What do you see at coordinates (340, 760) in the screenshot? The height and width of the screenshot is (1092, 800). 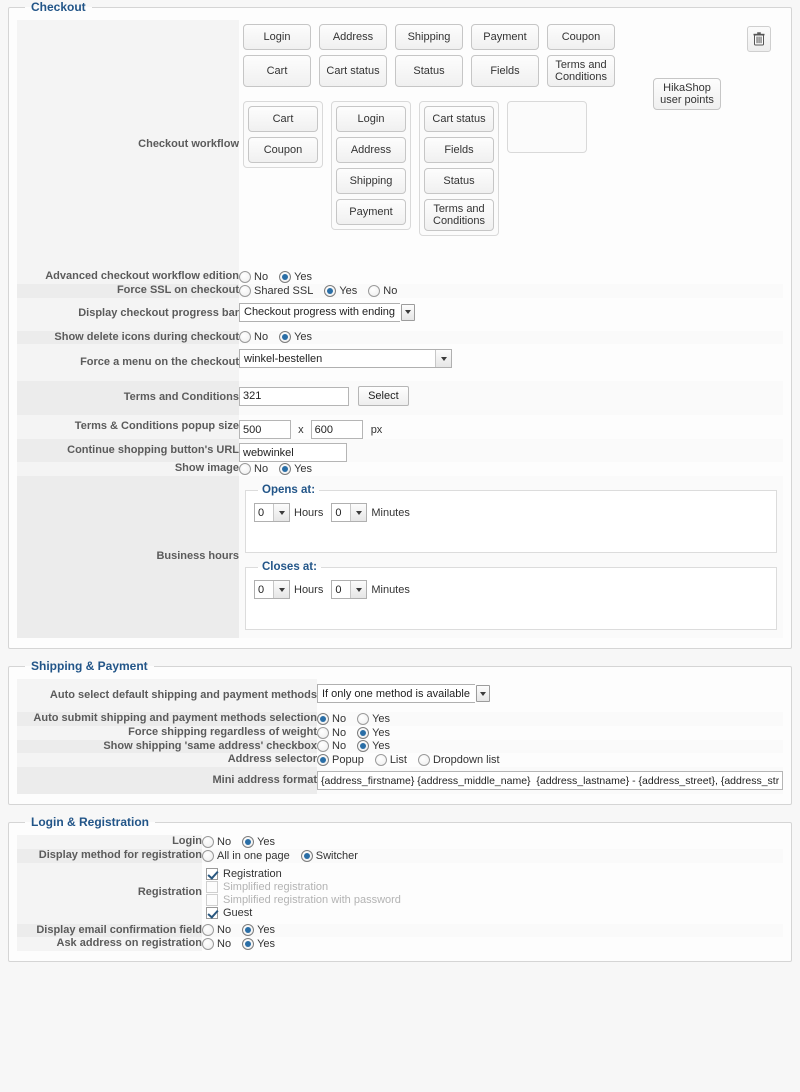 I see `radio-option-address-selector-popup: Popup` at bounding box center [340, 760].